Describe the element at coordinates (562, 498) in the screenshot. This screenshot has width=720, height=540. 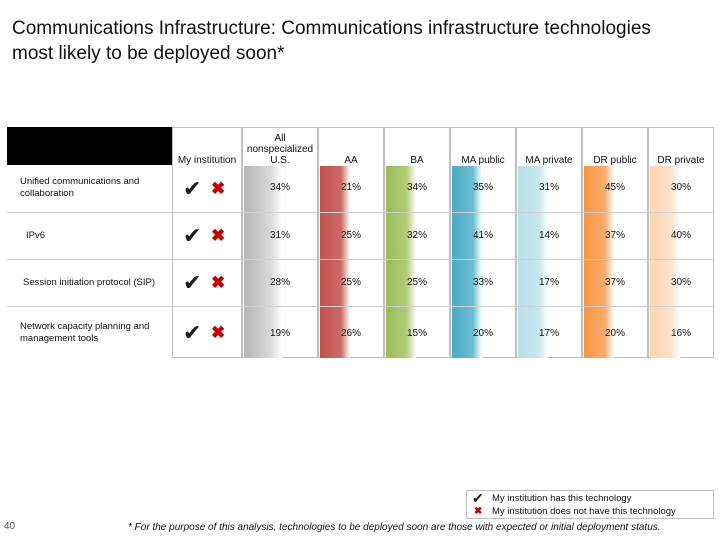
I see `legend-item-has: My institution has this technology` at that location.